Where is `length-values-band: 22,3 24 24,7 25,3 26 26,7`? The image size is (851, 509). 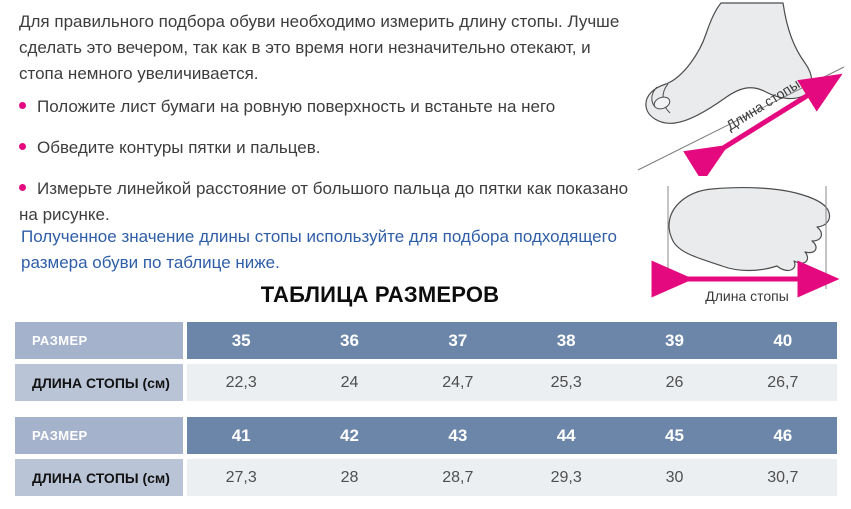
length-values-band: 22,3 24 24,7 25,3 26 26,7 is located at coordinates (512, 382).